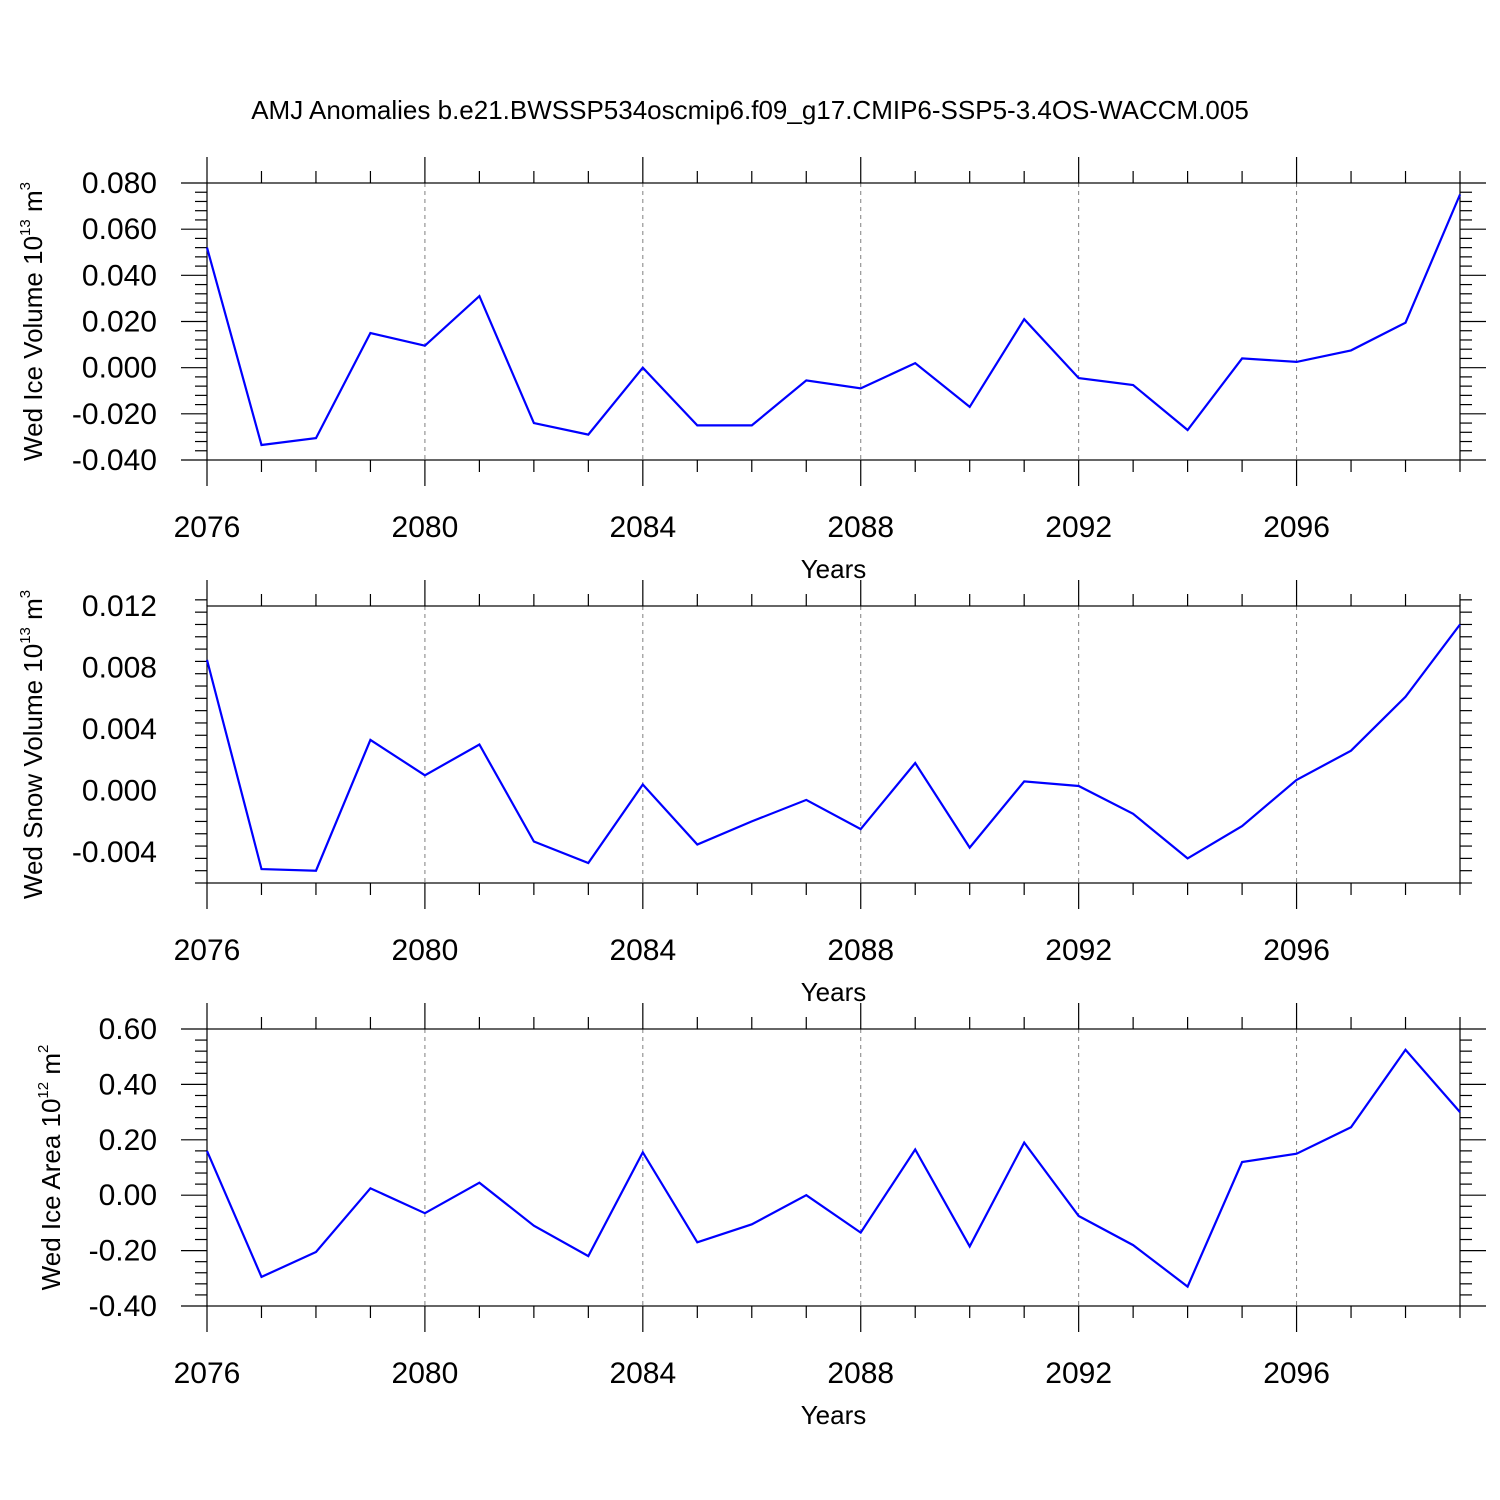  I want to click on y-tick-label: 0.060, so click(119, 229).